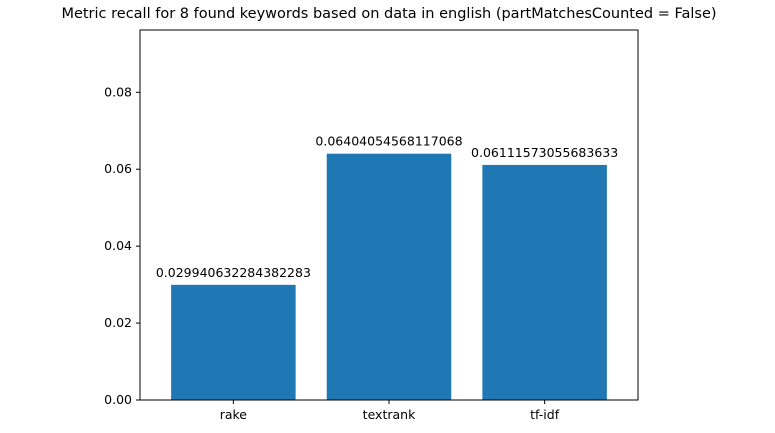 The image size is (775, 433). What do you see at coordinates (388, 141) in the screenshot?
I see `data-label-textrank: 0.06404054568117068` at bounding box center [388, 141].